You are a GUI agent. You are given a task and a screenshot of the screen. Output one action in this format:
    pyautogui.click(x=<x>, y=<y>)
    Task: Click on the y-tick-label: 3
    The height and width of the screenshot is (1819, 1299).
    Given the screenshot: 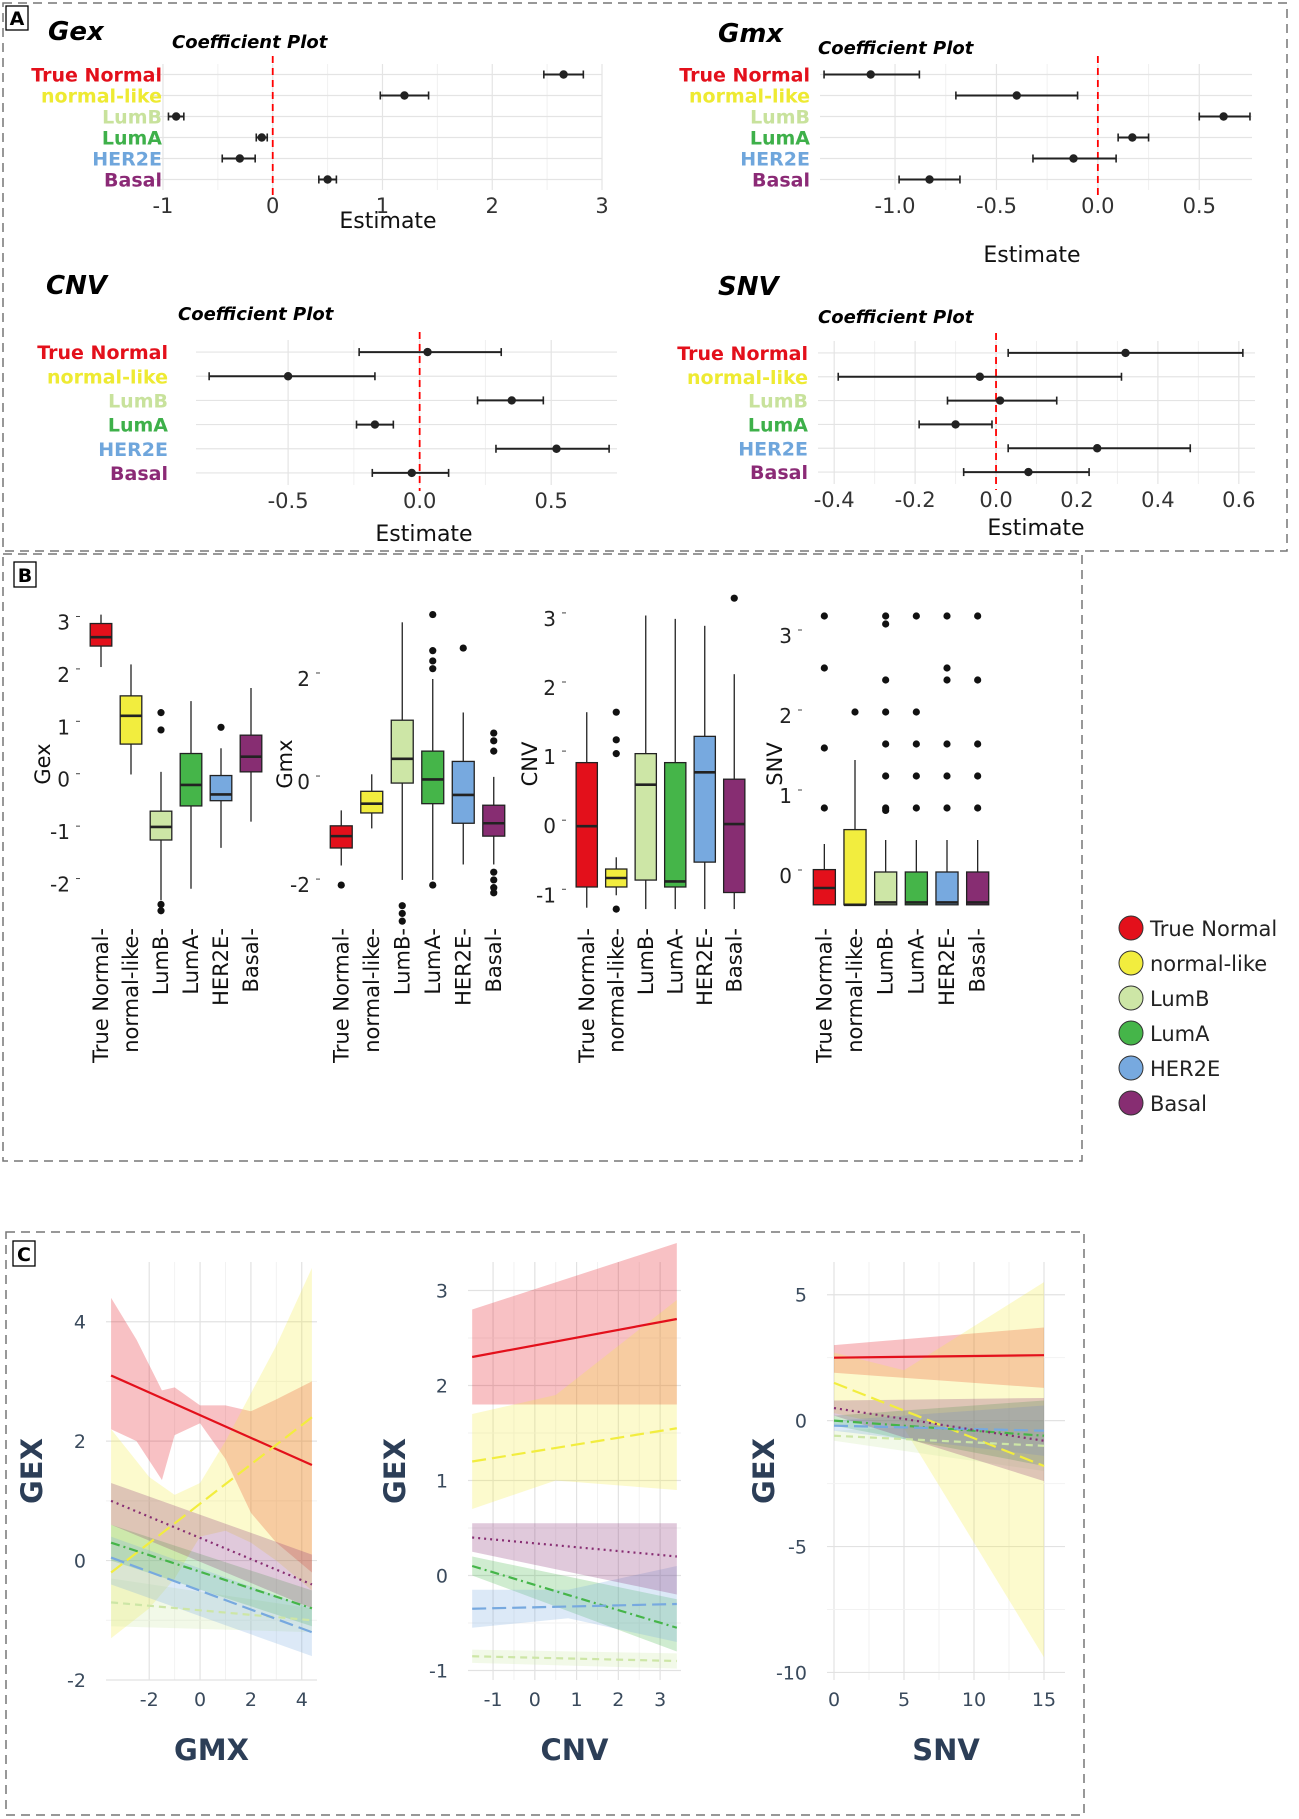 What is the action you would take?
    pyautogui.click(x=442, y=1292)
    